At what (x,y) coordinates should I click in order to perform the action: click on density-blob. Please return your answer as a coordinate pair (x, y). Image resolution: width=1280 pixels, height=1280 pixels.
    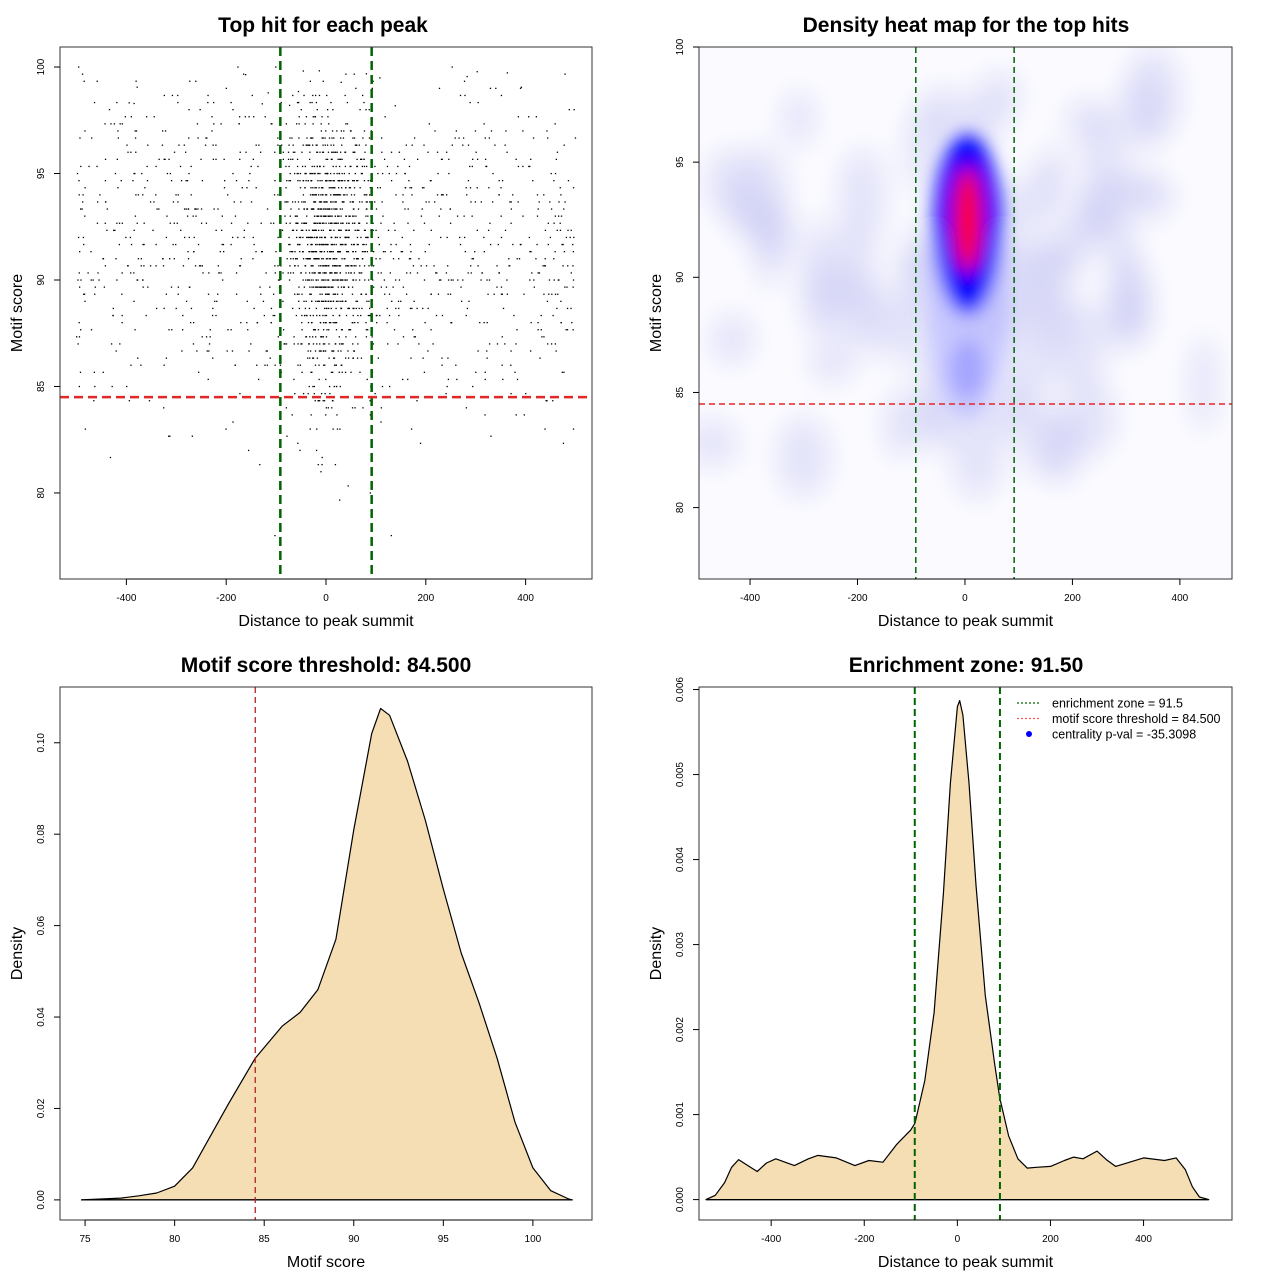
    Looking at the image, I should click on (901, 424).